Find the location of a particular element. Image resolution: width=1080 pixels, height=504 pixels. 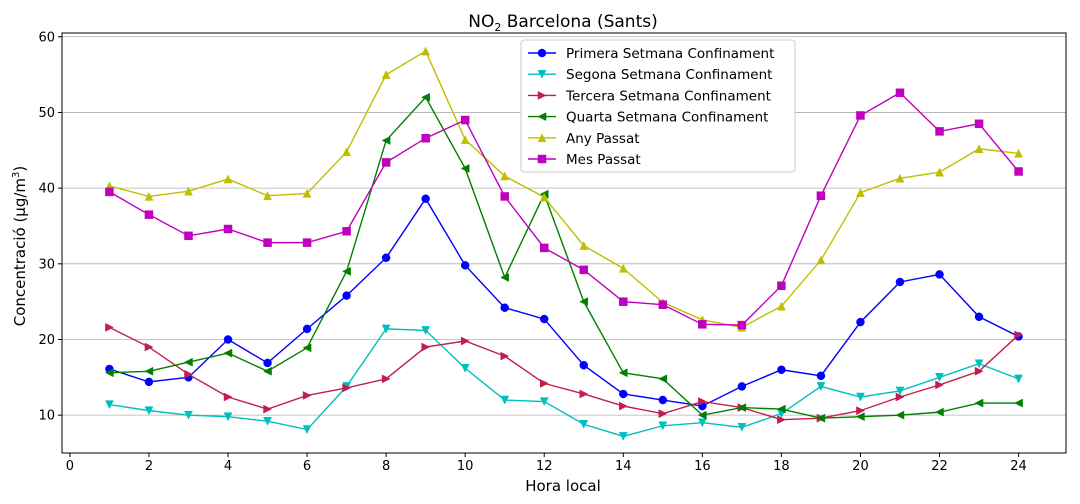

legend-box is located at coordinates (658, 106).